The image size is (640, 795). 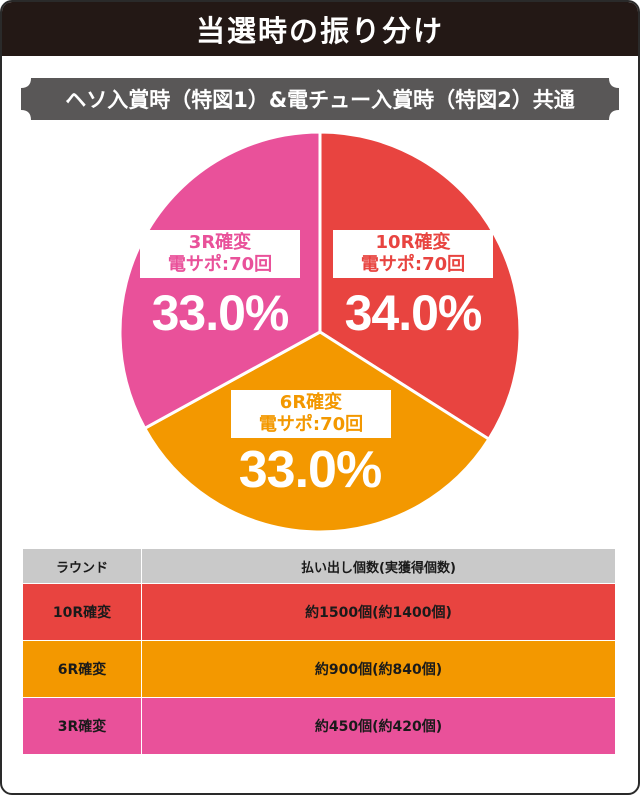 What do you see at coordinates (378, 726) in the screenshot?
I see `row-3r-payout: 約450個(約420個)` at bounding box center [378, 726].